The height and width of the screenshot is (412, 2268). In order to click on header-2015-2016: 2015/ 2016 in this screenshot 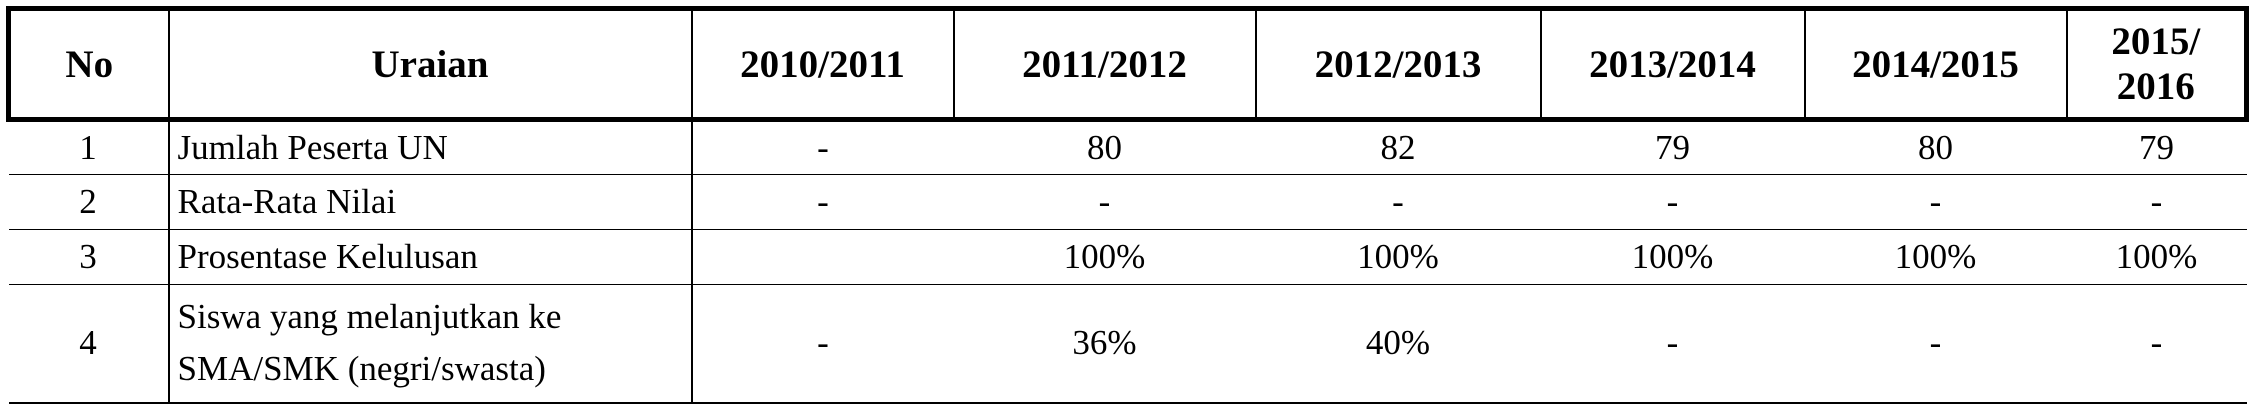, I will do `click(2157, 64)`.